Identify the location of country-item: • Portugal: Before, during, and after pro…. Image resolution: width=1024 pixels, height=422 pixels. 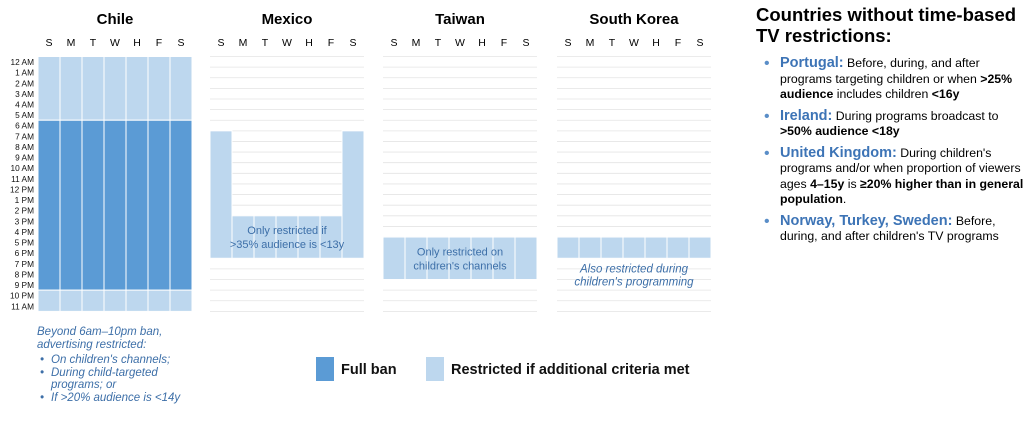
(894, 79).